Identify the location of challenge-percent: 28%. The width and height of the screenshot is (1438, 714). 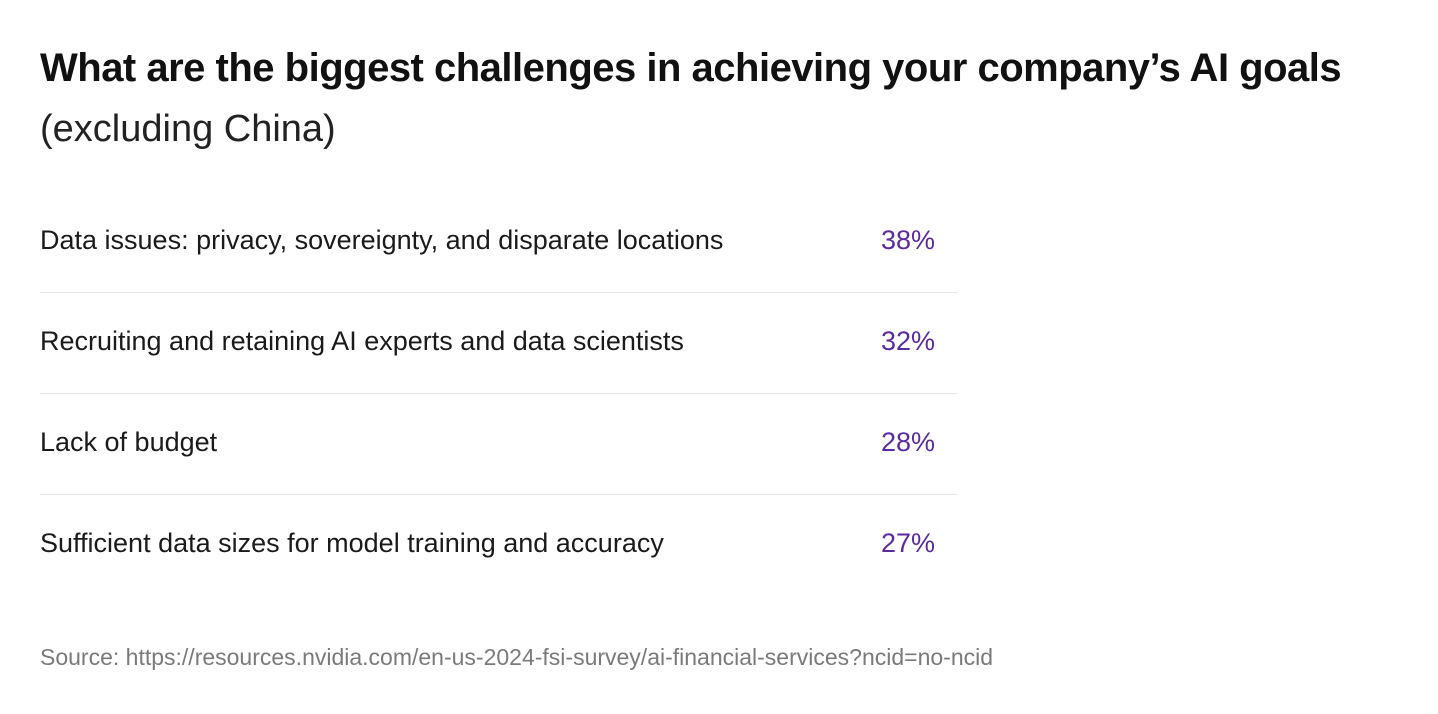
(907, 442).